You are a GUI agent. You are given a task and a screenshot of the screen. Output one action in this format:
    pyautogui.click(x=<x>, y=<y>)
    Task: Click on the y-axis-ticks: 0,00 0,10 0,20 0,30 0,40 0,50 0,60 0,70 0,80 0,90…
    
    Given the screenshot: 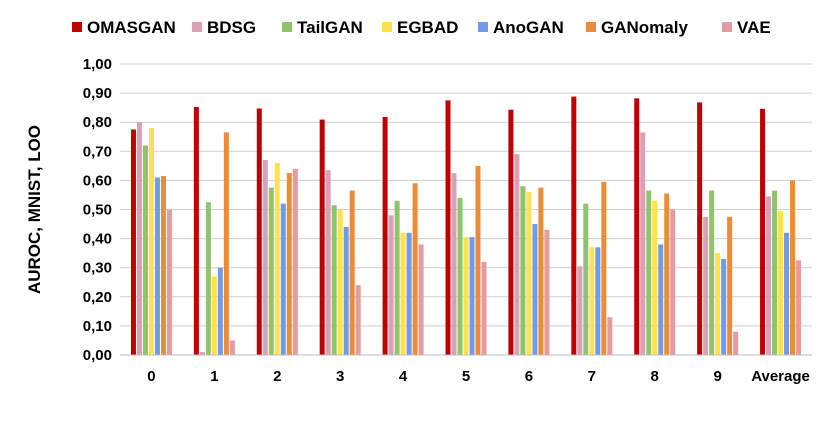 What is the action you would take?
    pyautogui.click(x=97, y=210)
    